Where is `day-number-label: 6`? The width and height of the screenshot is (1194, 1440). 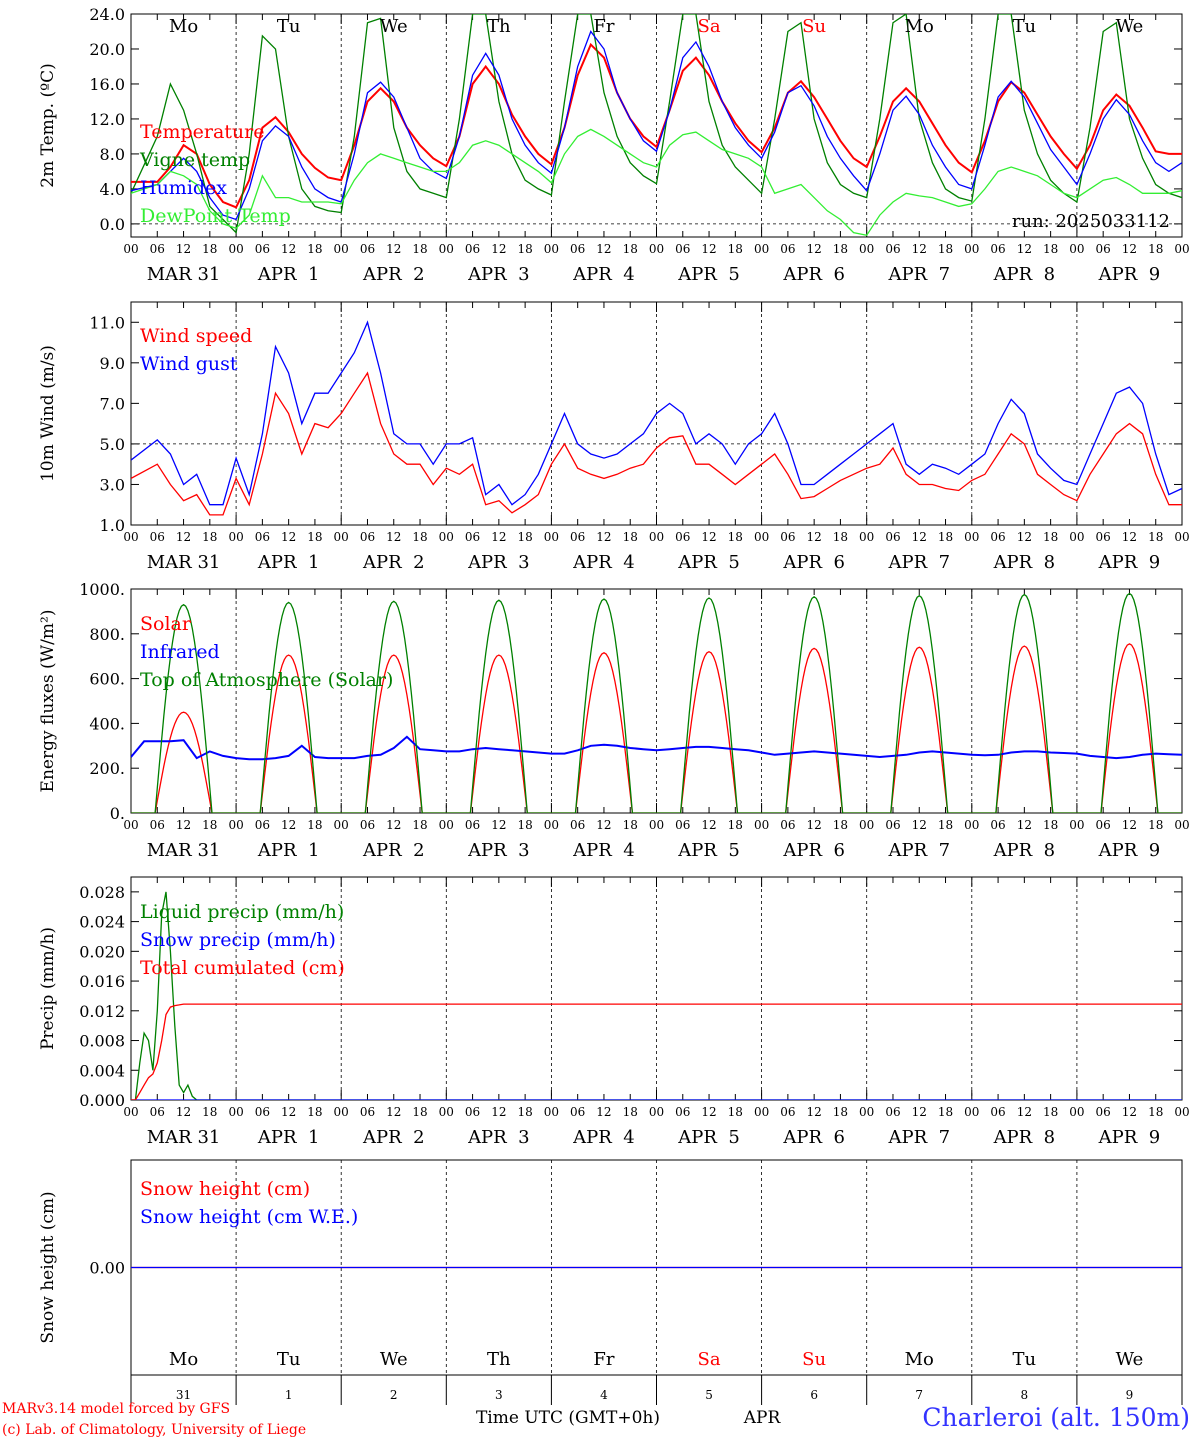 day-number-label: 6 is located at coordinates (814, 1395).